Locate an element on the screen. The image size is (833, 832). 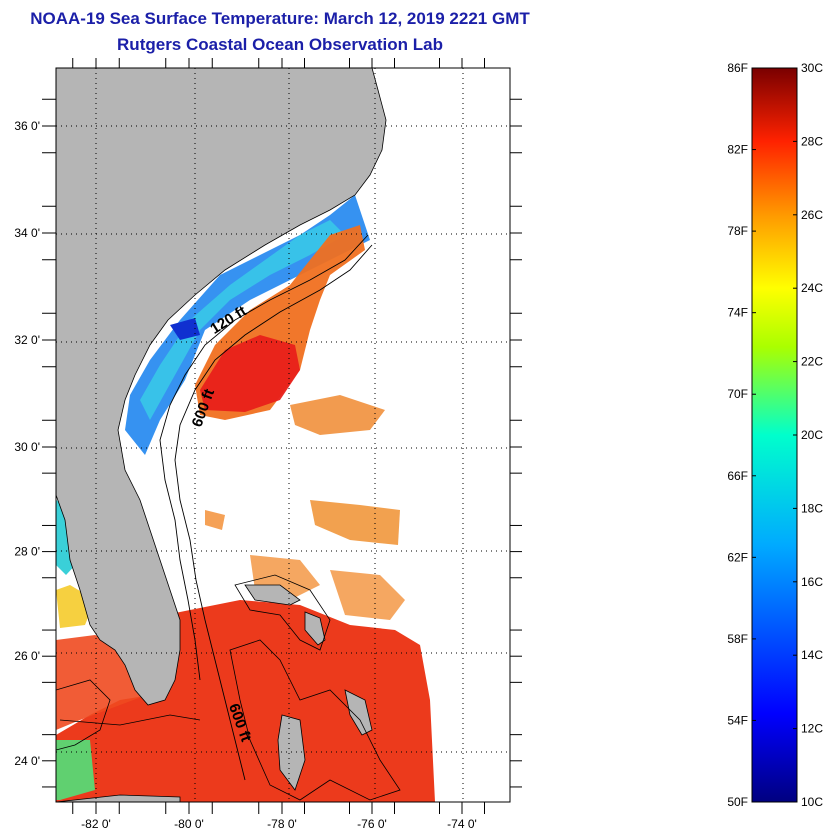
sst-gulf-green-patch is located at coordinates (75, 770).